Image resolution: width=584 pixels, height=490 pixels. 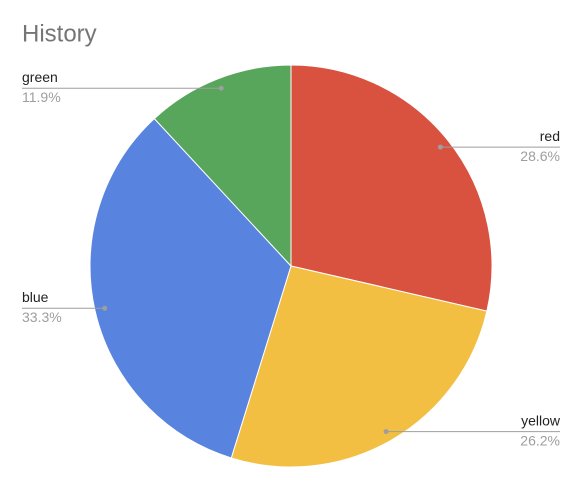 What do you see at coordinates (42, 317) in the screenshot?
I see `slice-percent: 33.3%` at bounding box center [42, 317].